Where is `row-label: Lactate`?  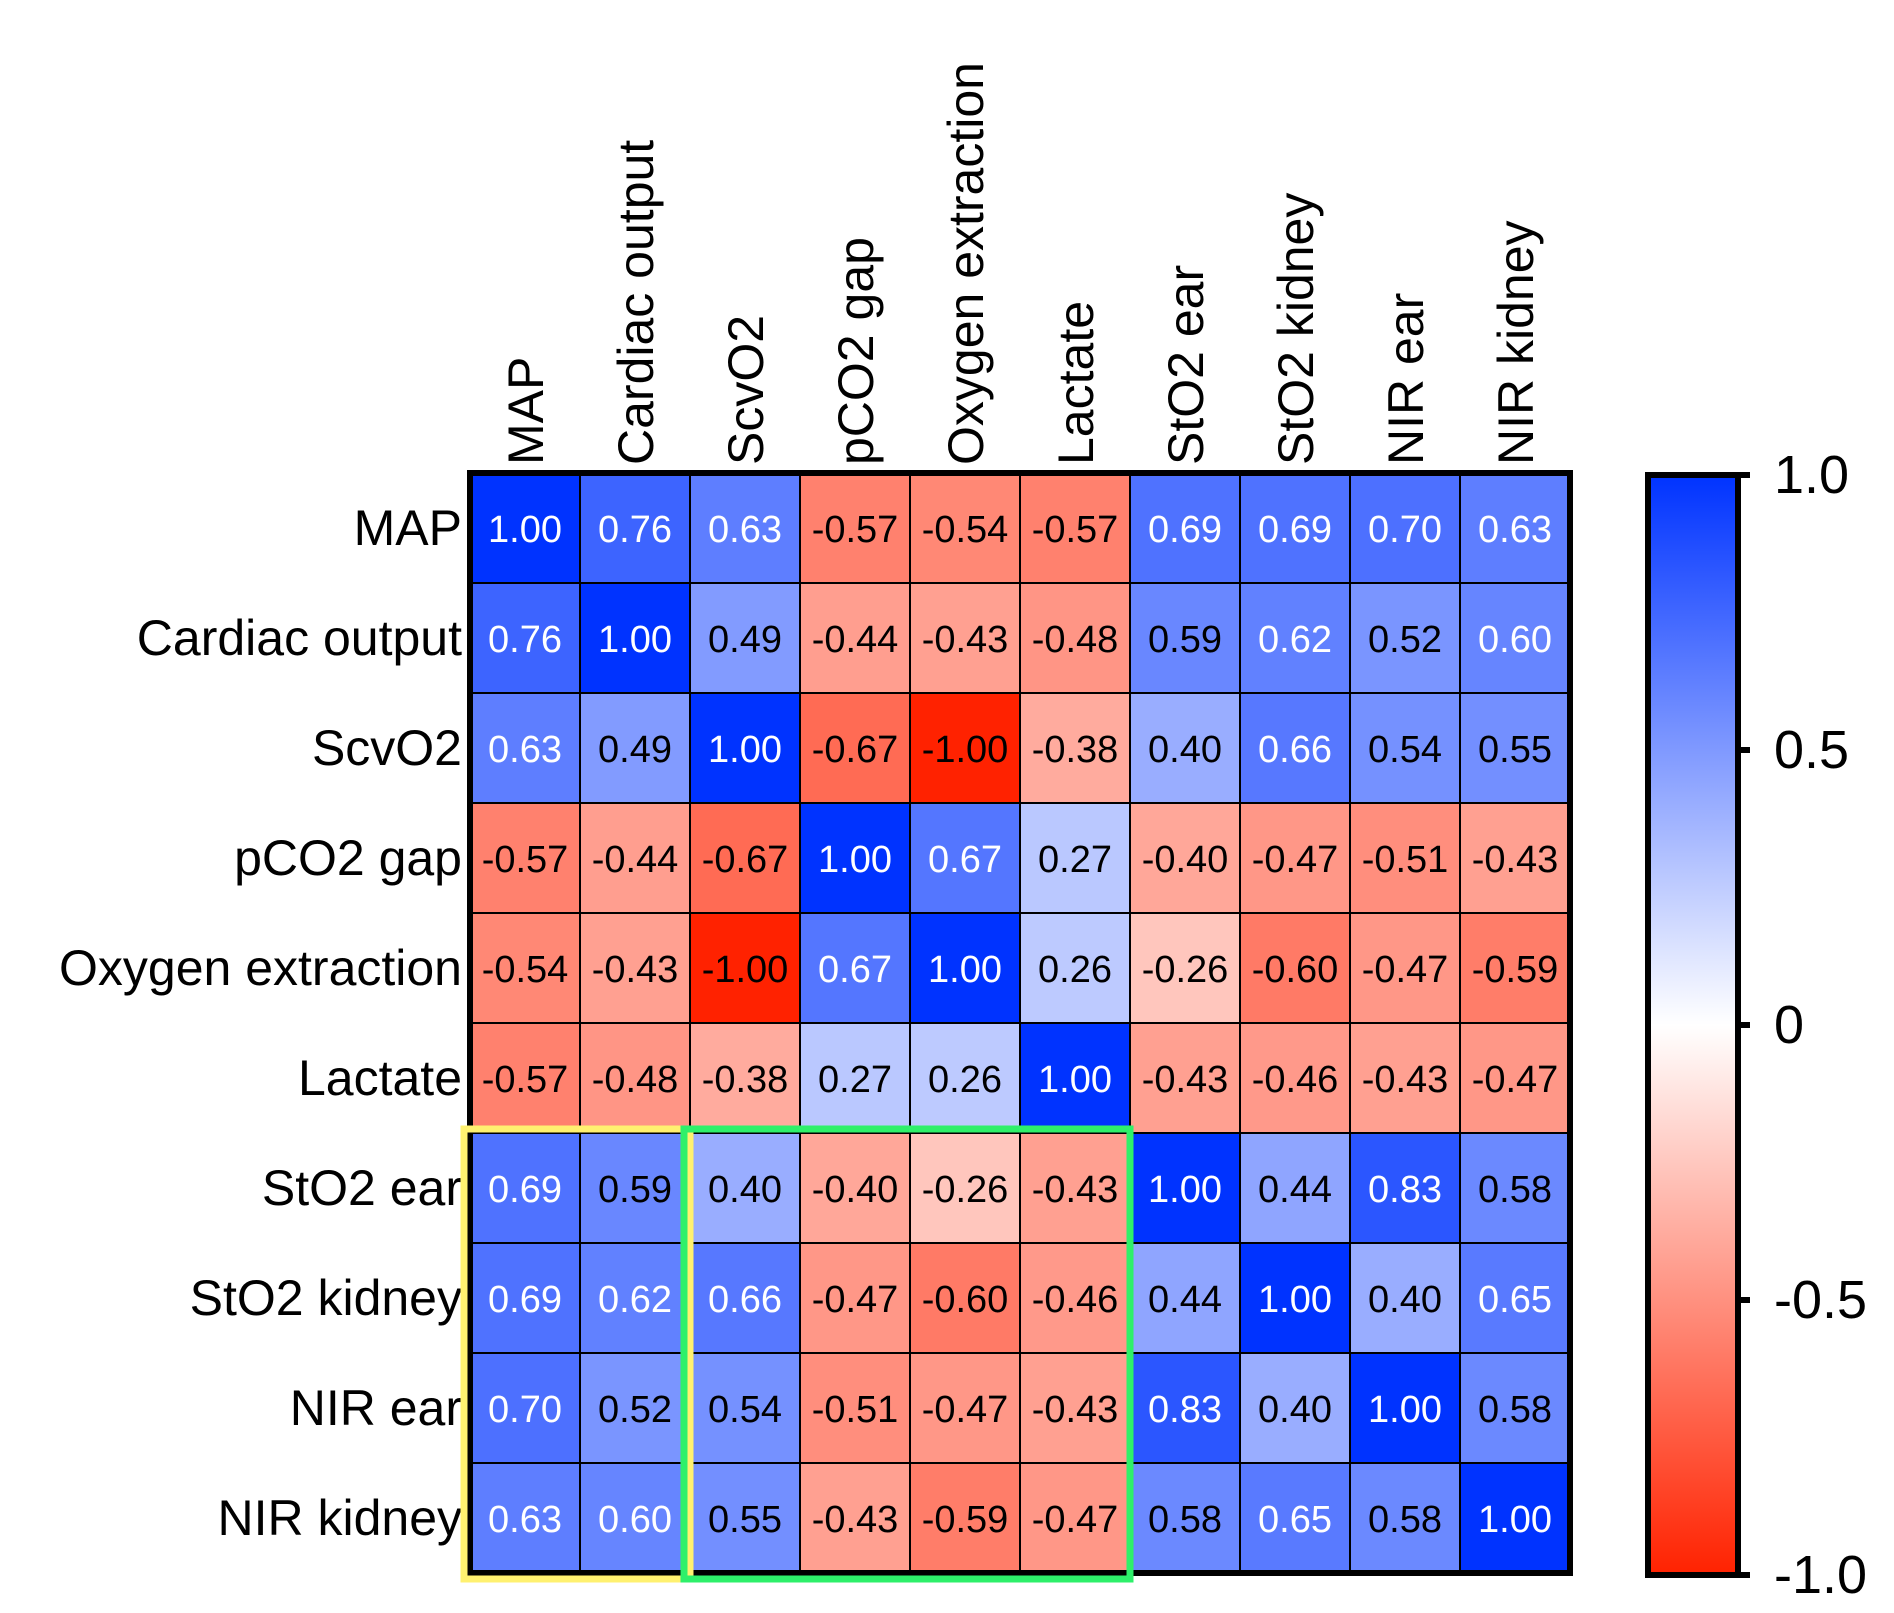
row-label: Lactate is located at coordinates (380, 1078).